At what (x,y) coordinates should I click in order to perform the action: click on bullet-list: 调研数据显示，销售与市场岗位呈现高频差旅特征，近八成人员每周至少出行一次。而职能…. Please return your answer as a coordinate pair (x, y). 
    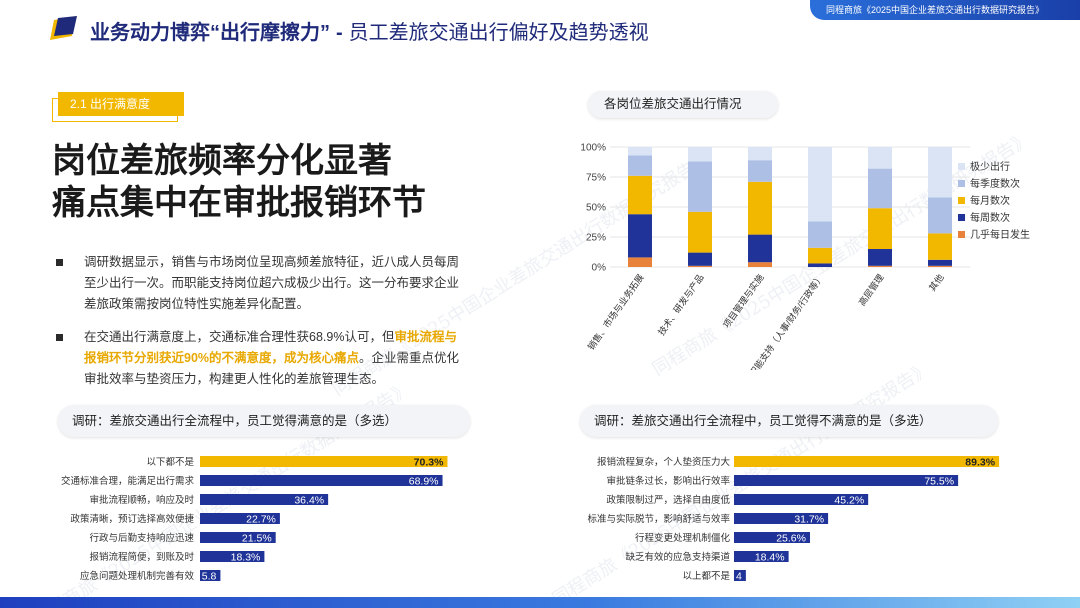
    Looking at the image, I should click on (261, 327).